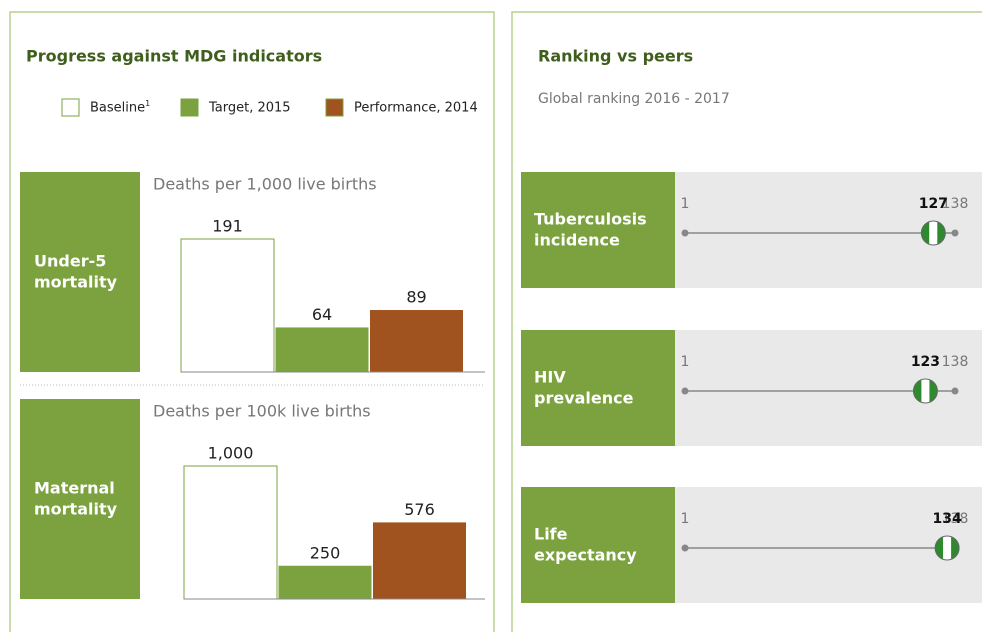 This screenshot has height=632, width=982. I want to click on label-line: incidence, so click(577, 239).